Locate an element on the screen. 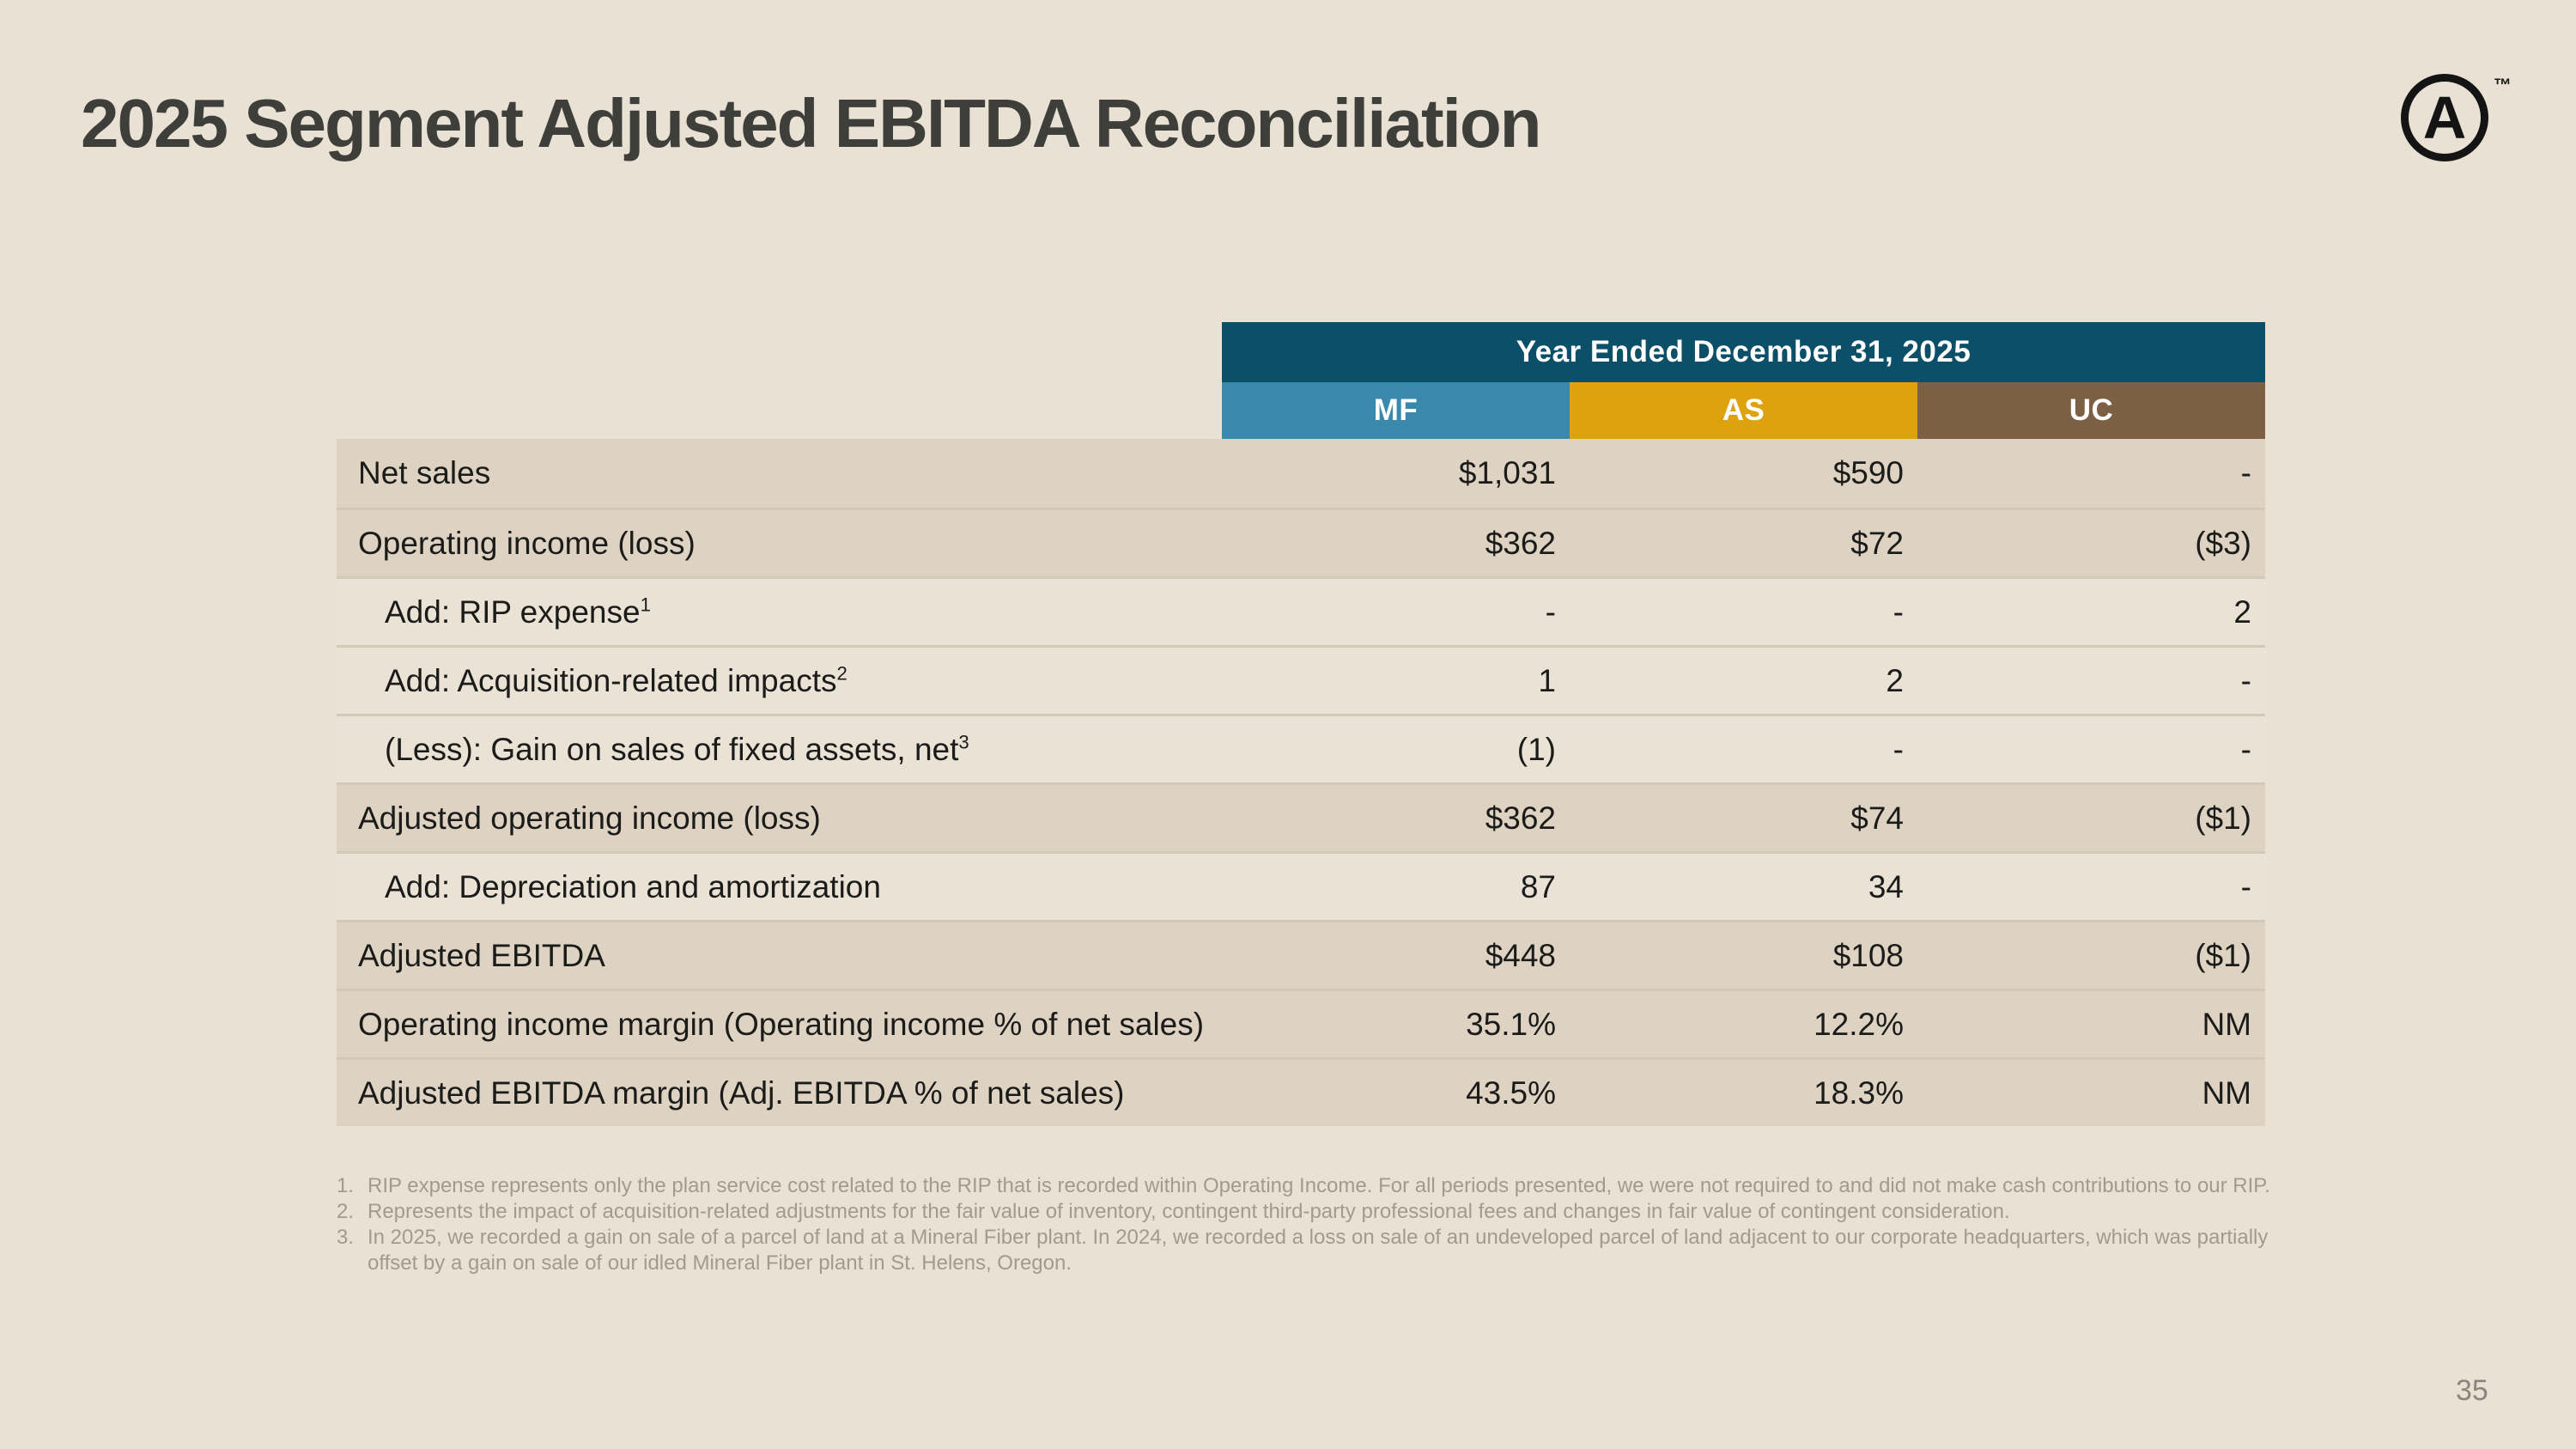  segment-column-headers: MF AS UC is located at coordinates (1744, 410).